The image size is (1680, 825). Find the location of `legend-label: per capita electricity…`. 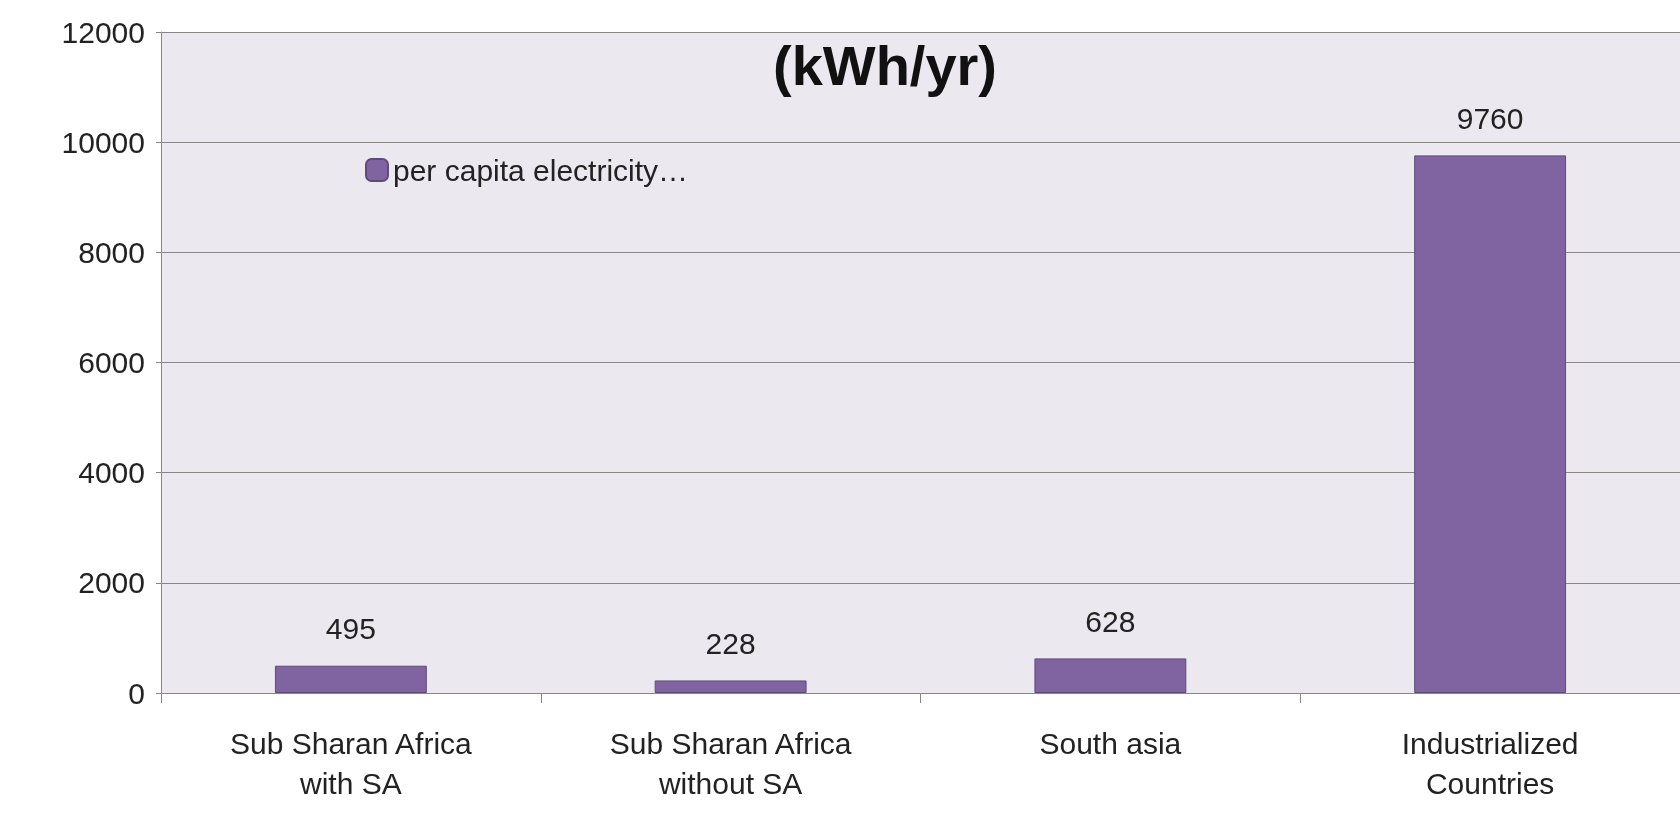

legend-label: per capita electricity… is located at coordinates (541, 170).